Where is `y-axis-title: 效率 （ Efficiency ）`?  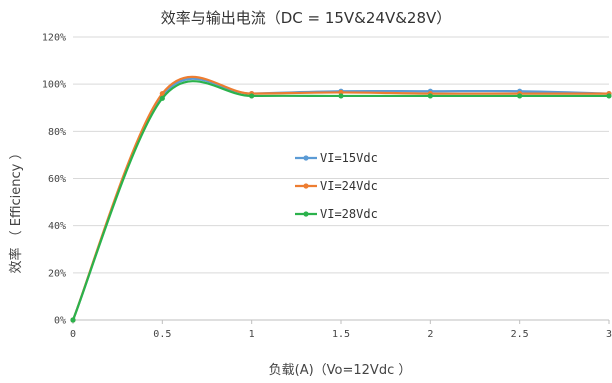
y-axis-title: 效率 （ Efficiency ） is located at coordinates (16, 209).